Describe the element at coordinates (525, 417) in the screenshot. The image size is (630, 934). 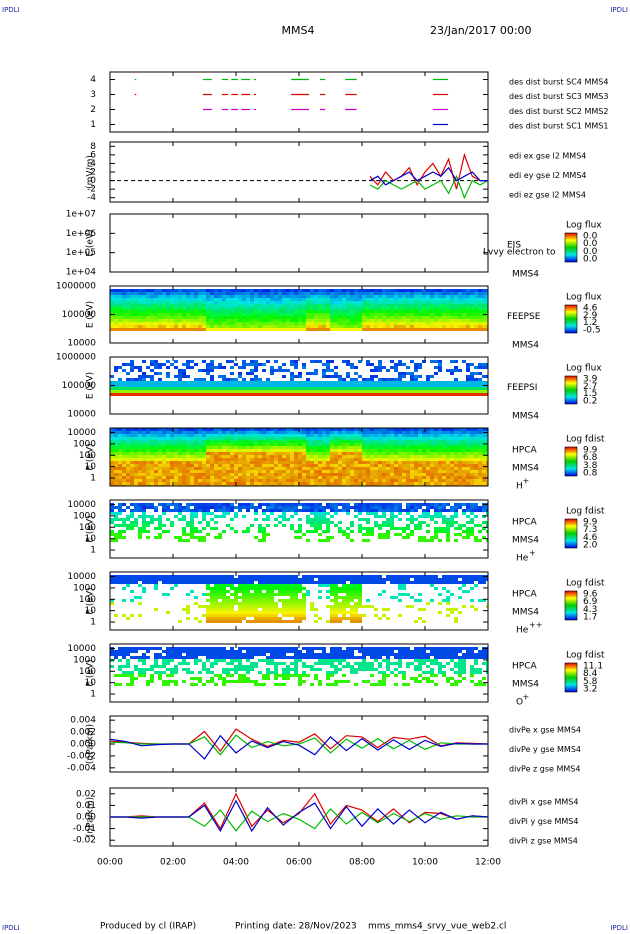
I see `spacecraft-label: MMS4` at that location.